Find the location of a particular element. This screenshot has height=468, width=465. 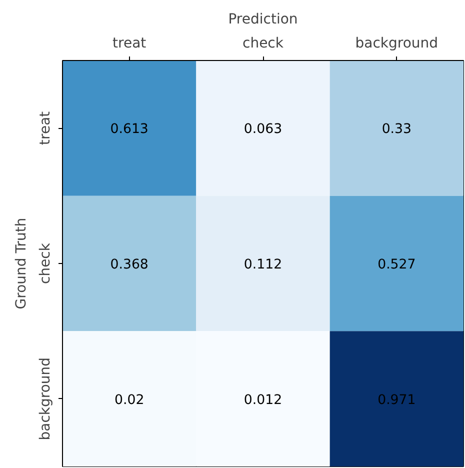

data-label: 0.02 is located at coordinates (129, 400).